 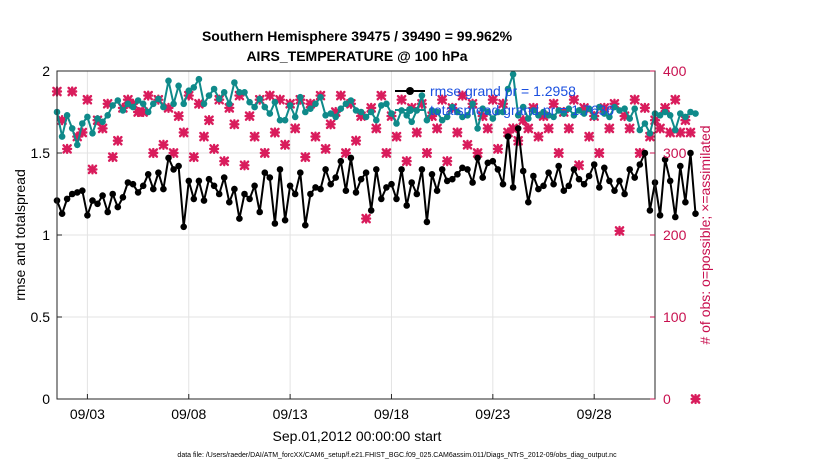 What do you see at coordinates (46, 235) in the screenshot?
I see `y-tick-label: 1` at bounding box center [46, 235].